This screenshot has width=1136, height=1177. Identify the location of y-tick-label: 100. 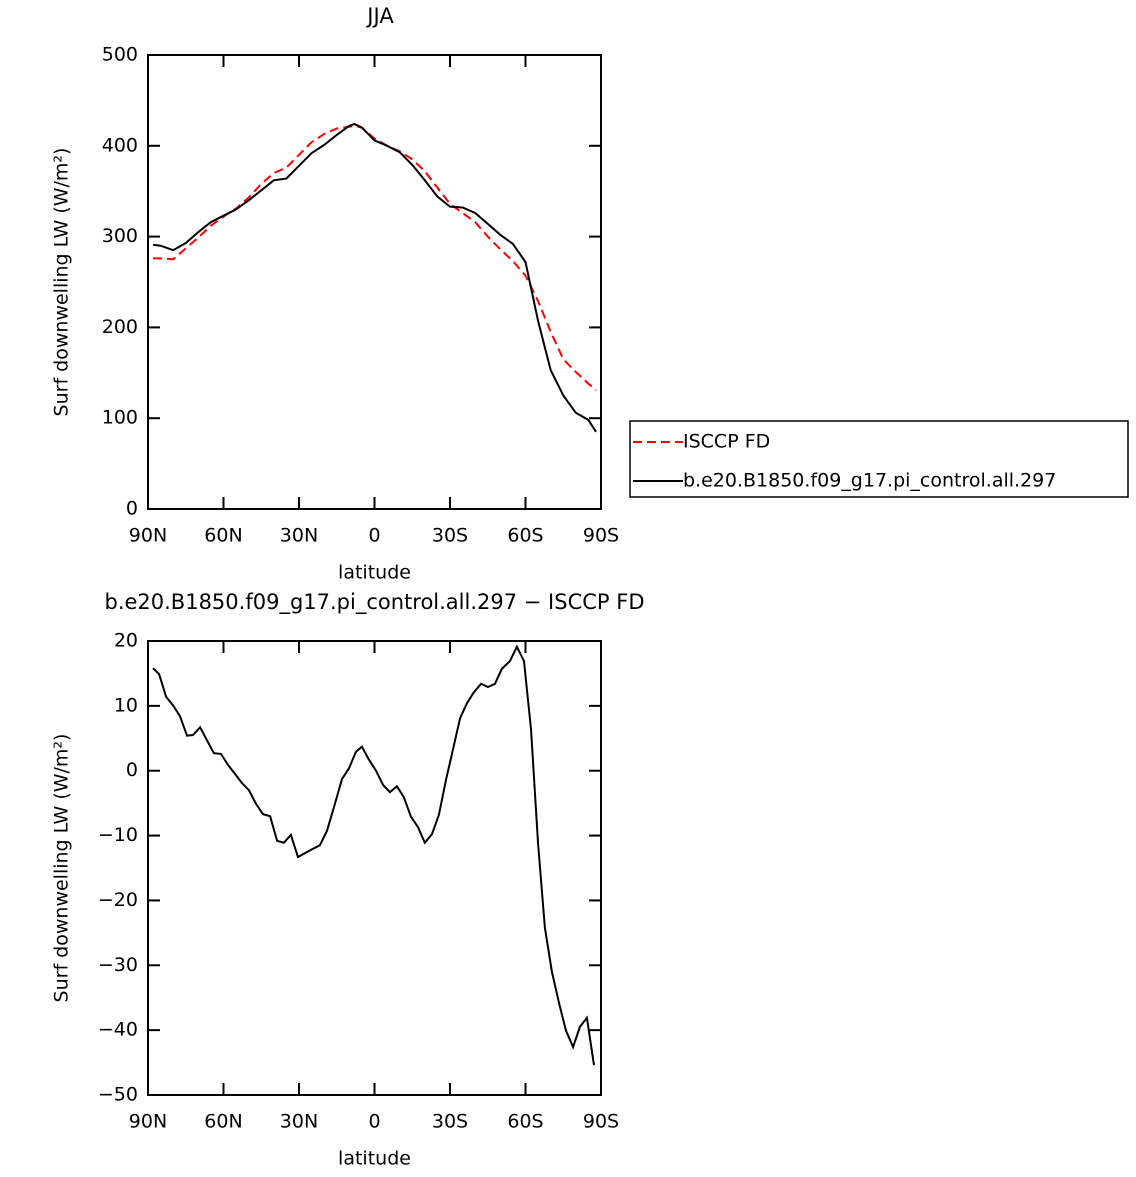
(120, 418).